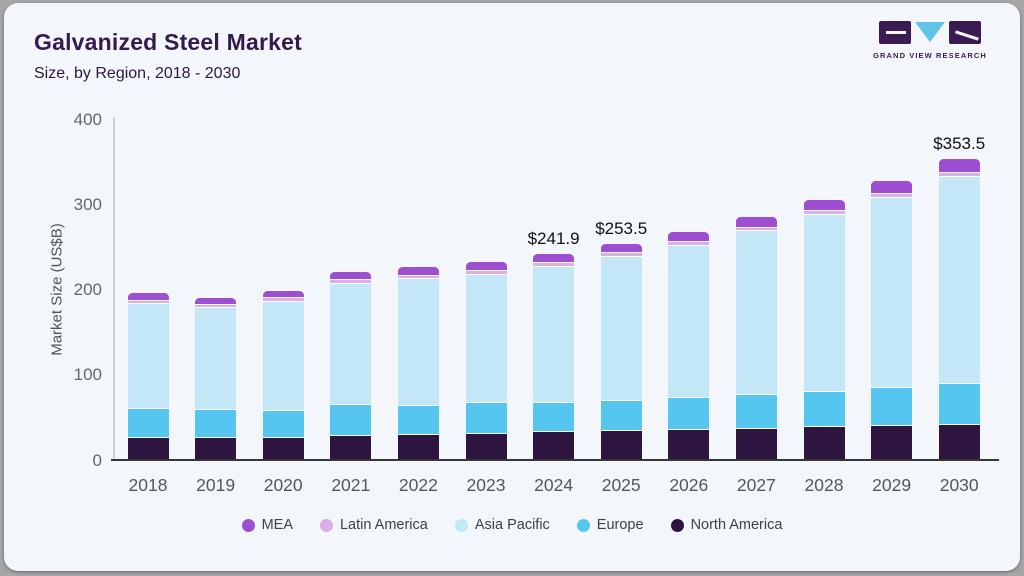  I want to click on bar-2024-segment-mea, so click(554, 258).